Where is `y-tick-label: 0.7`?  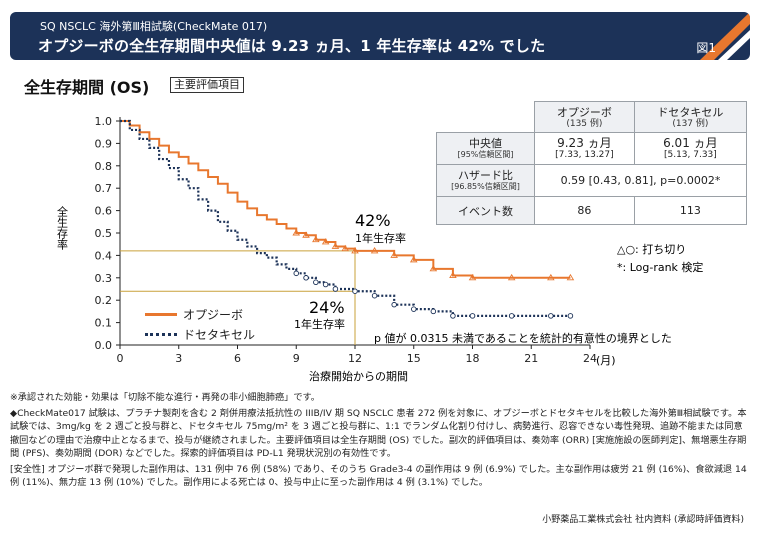 y-tick-label: 0.7 is located at coordinates (104, 188).